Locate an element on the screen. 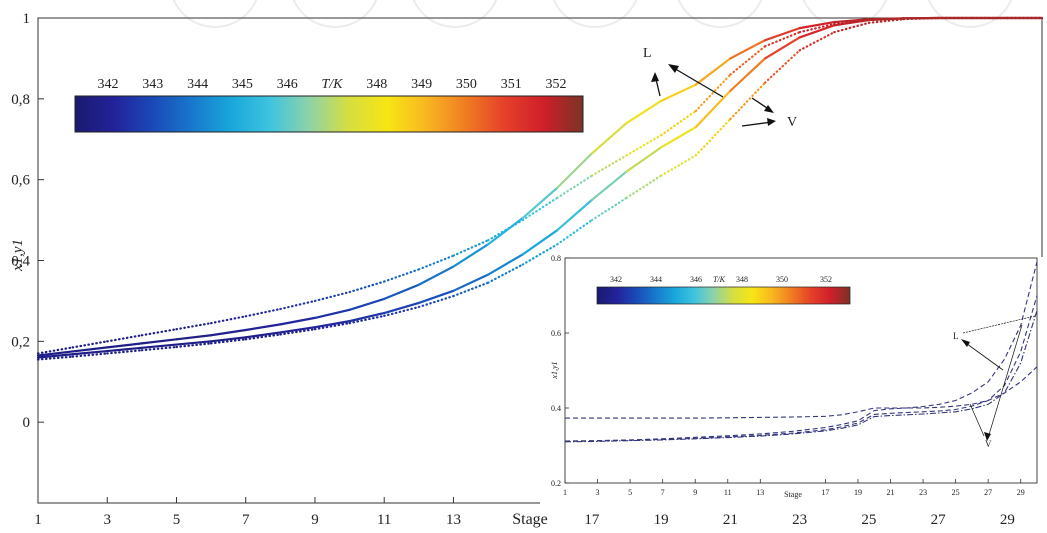  y-tick-label: 0,6 is located at coordinates (20, 181).